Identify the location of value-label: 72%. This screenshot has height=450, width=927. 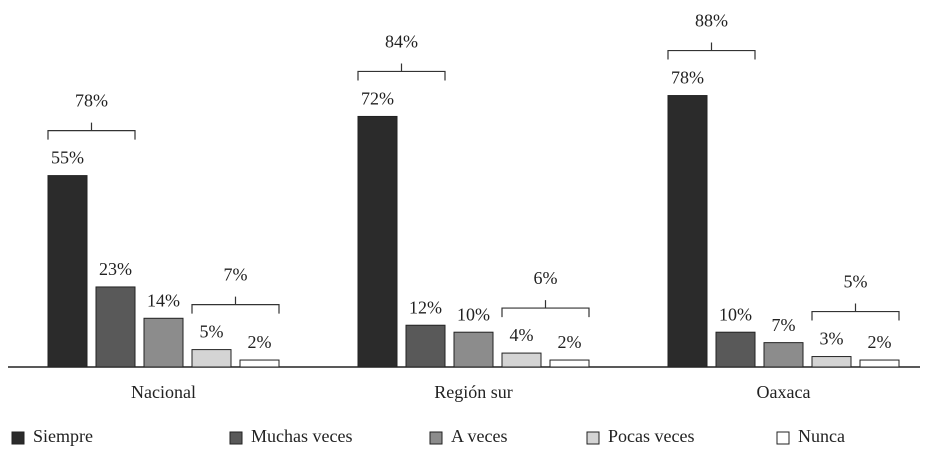
(377, 99).